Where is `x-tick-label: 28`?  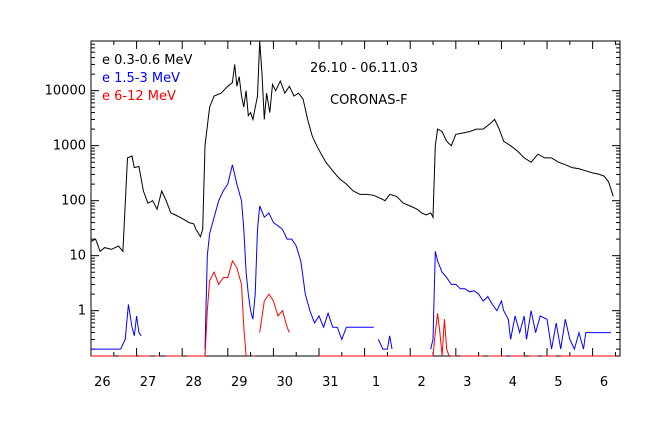
x-tick-label: 28 is located at coordinates (193, 382).